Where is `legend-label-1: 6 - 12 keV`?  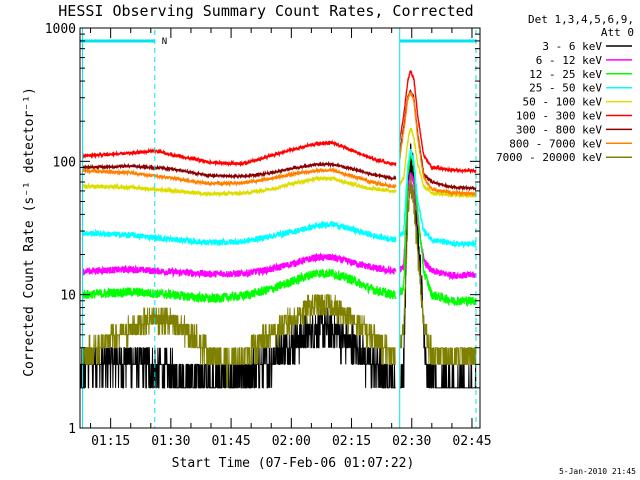 legend-label-1: 6 - 12 keV is located at coordinates (569, 60).